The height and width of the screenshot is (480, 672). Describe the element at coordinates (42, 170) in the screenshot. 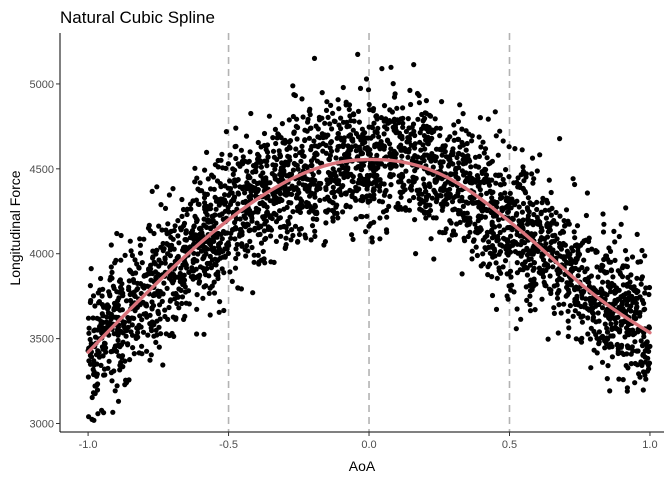

I see `y-tick-label: 4500` at that location.